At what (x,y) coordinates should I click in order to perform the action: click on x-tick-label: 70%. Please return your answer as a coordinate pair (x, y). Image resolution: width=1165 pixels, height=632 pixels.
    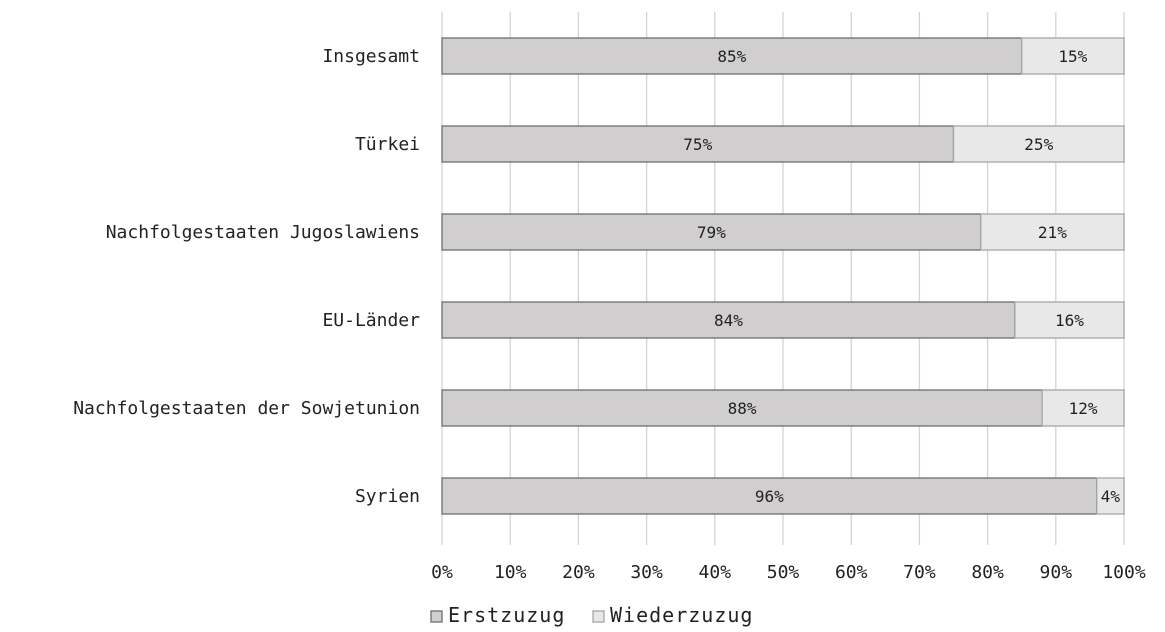
    Looking at the image, I should click on (919, 572).